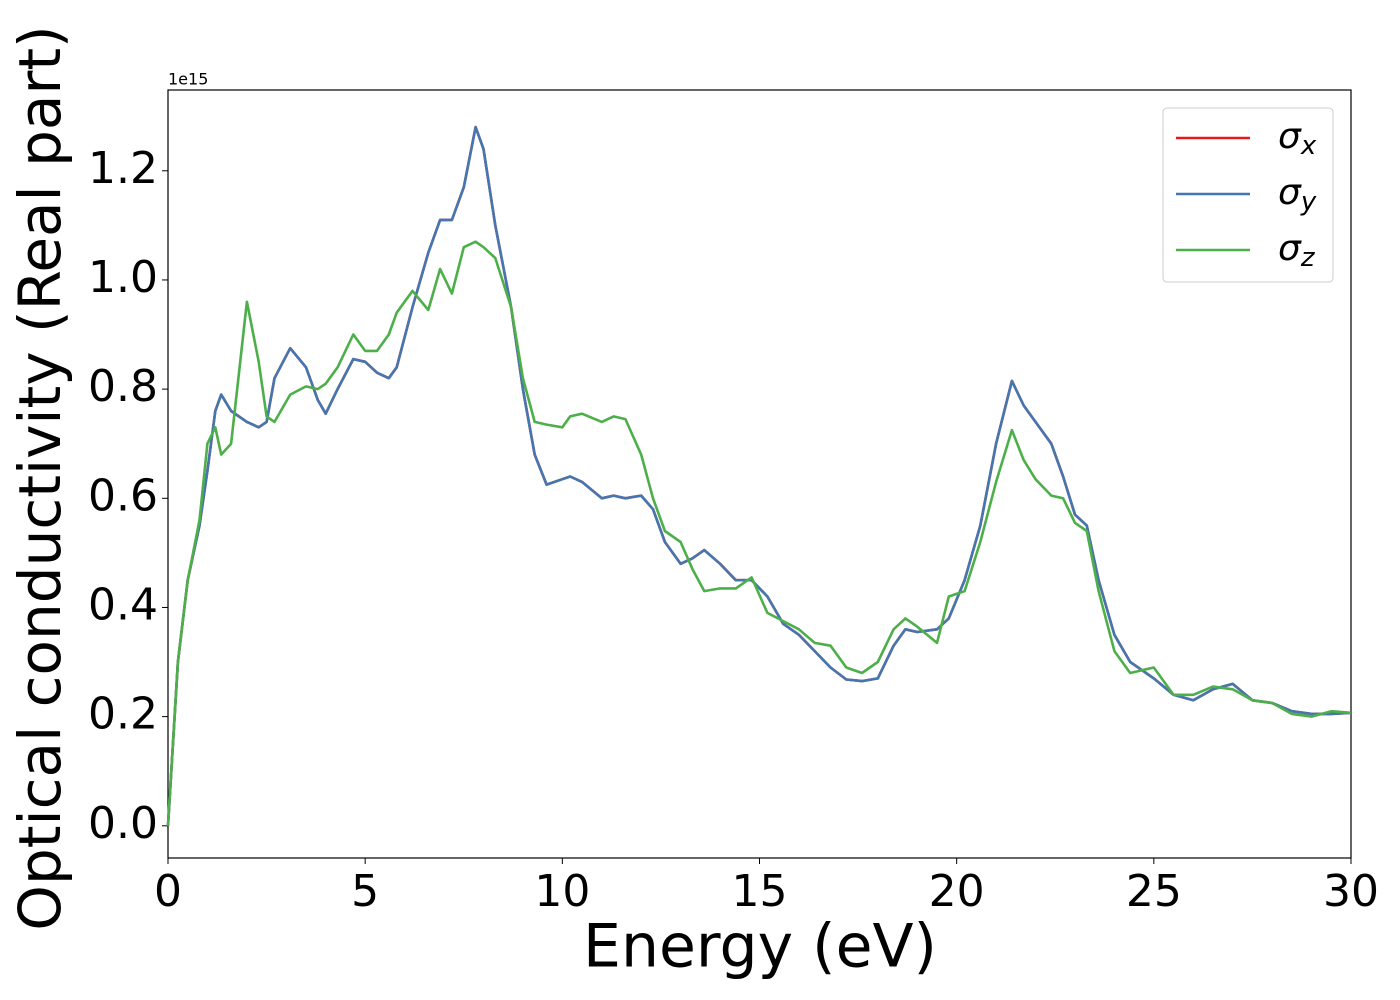 This screenshot has height=1000, width=1400. Describe the element at coordinates (365, 891) in the screenshot. I see `x-tick-label: 5` at that location.